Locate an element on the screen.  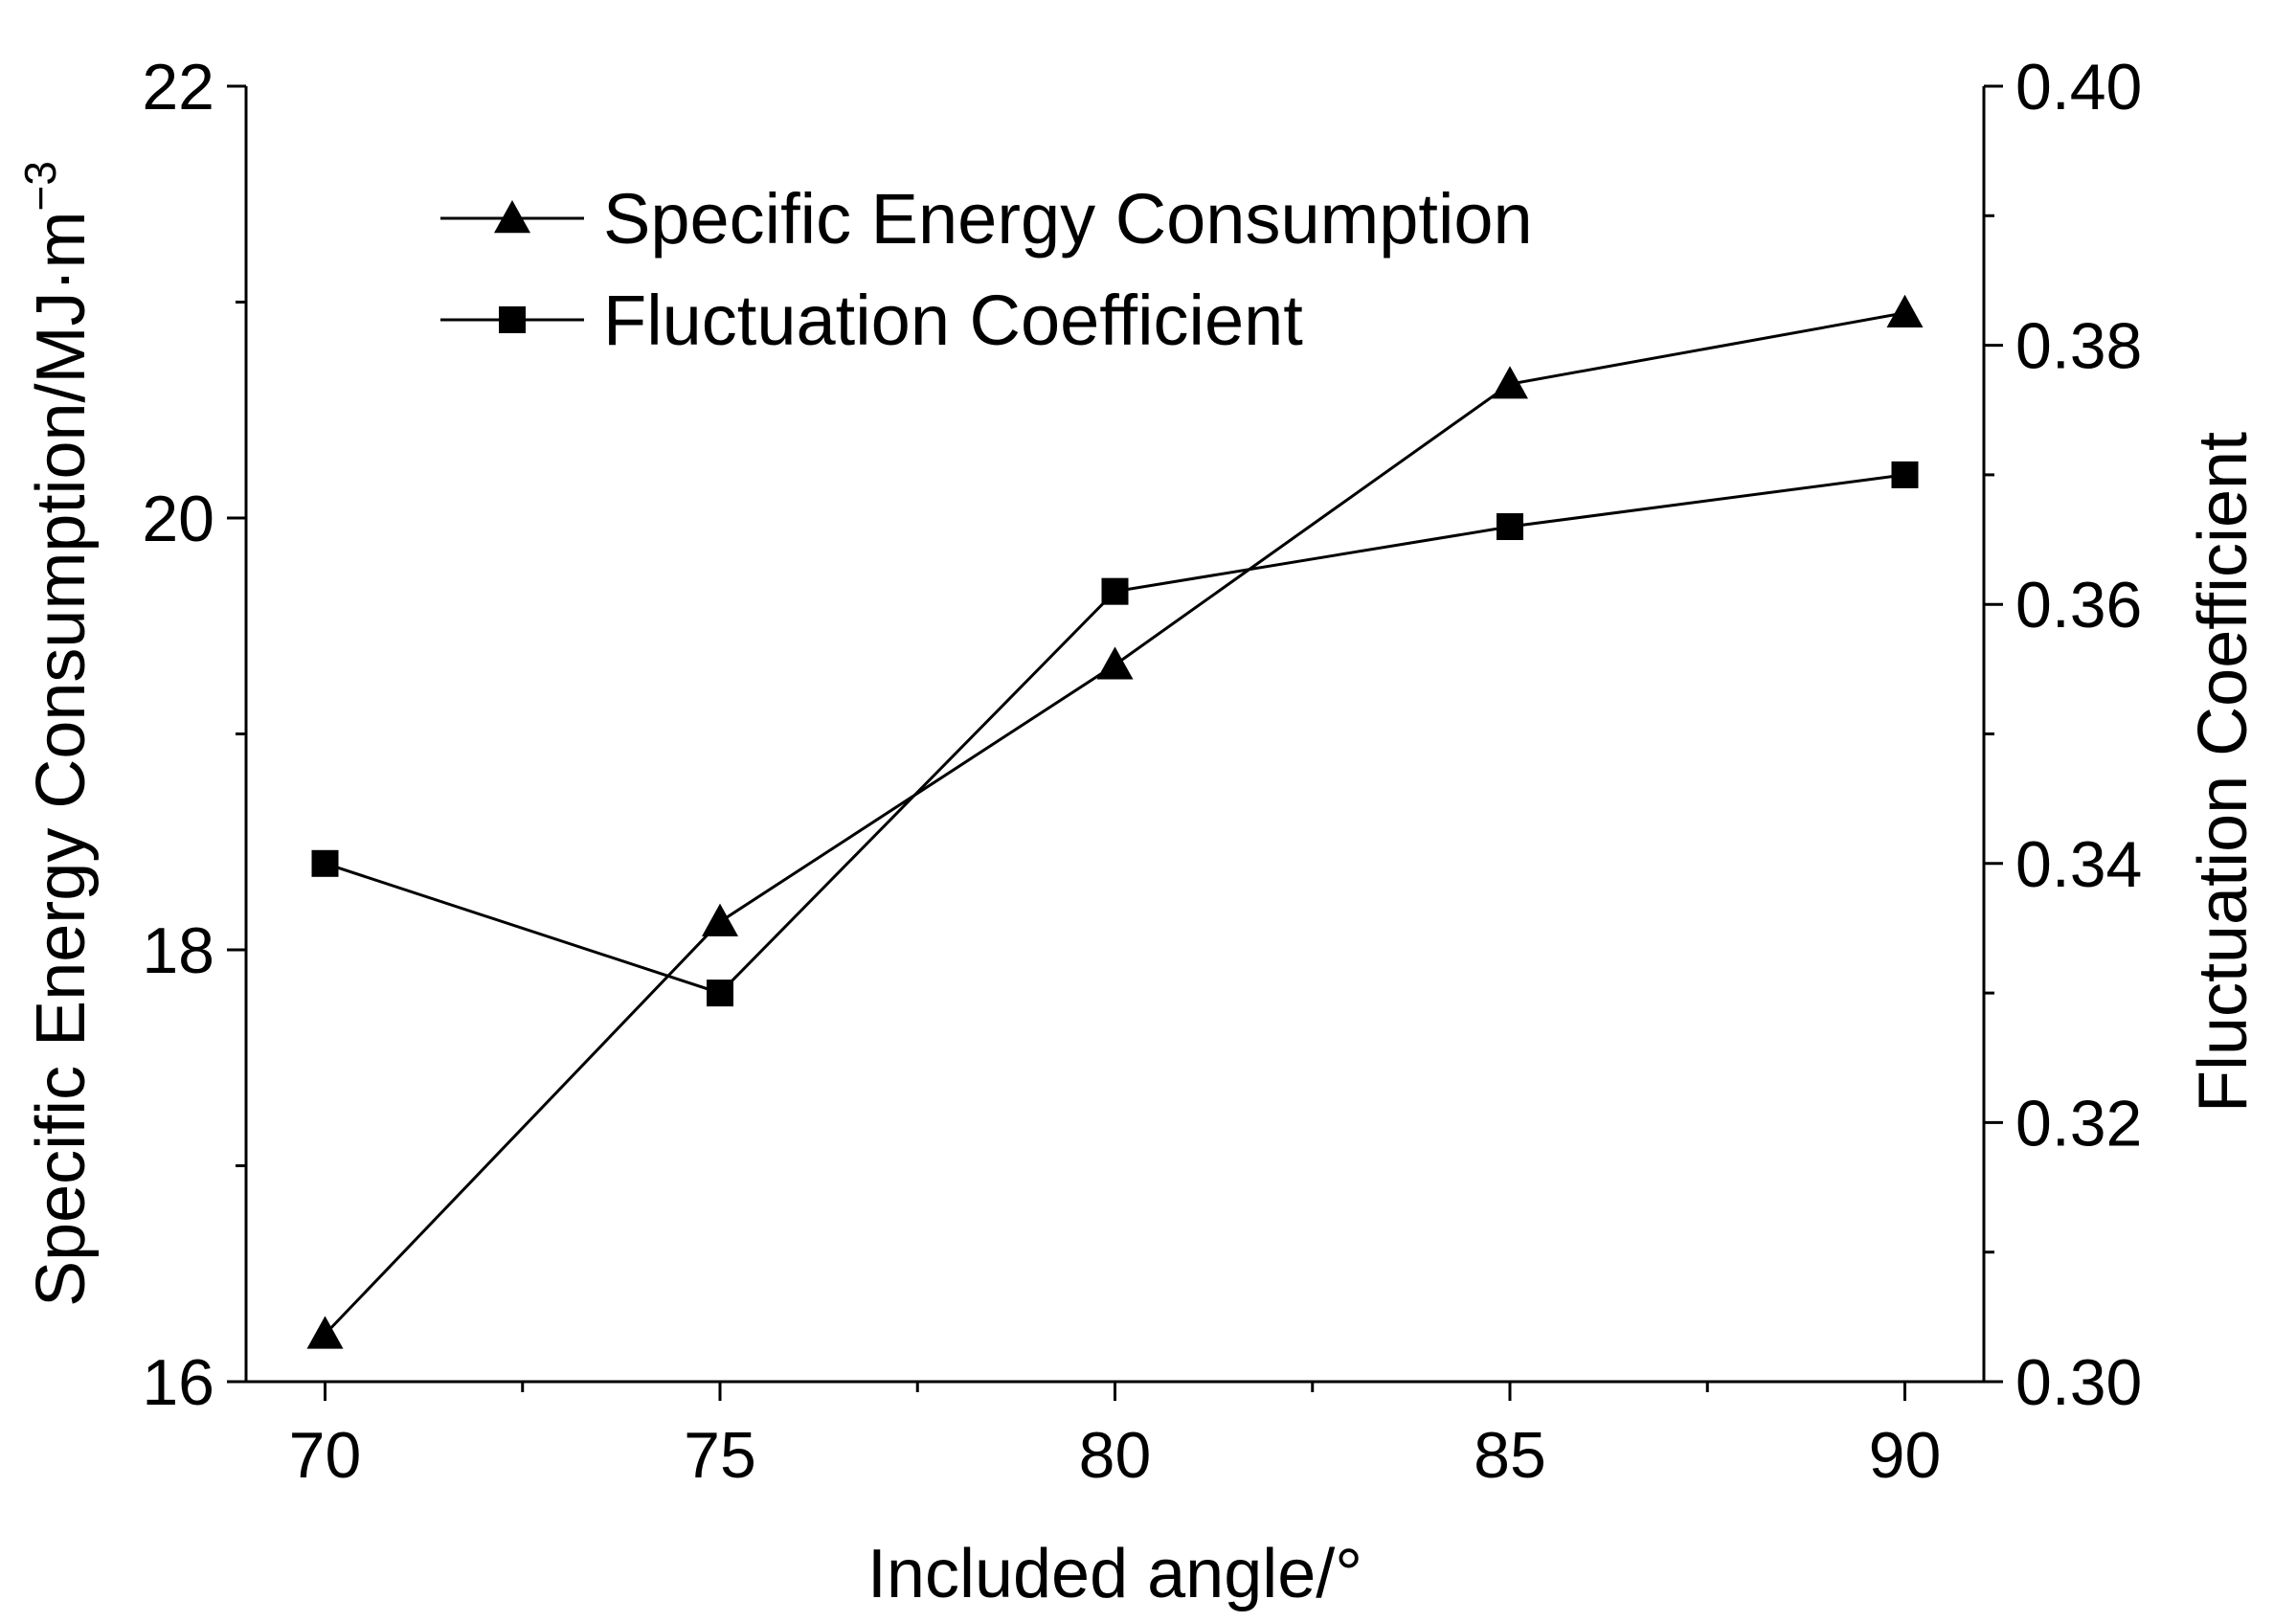
left-y-axis-title-superscript: −3 is located at coordinates (40, 186).